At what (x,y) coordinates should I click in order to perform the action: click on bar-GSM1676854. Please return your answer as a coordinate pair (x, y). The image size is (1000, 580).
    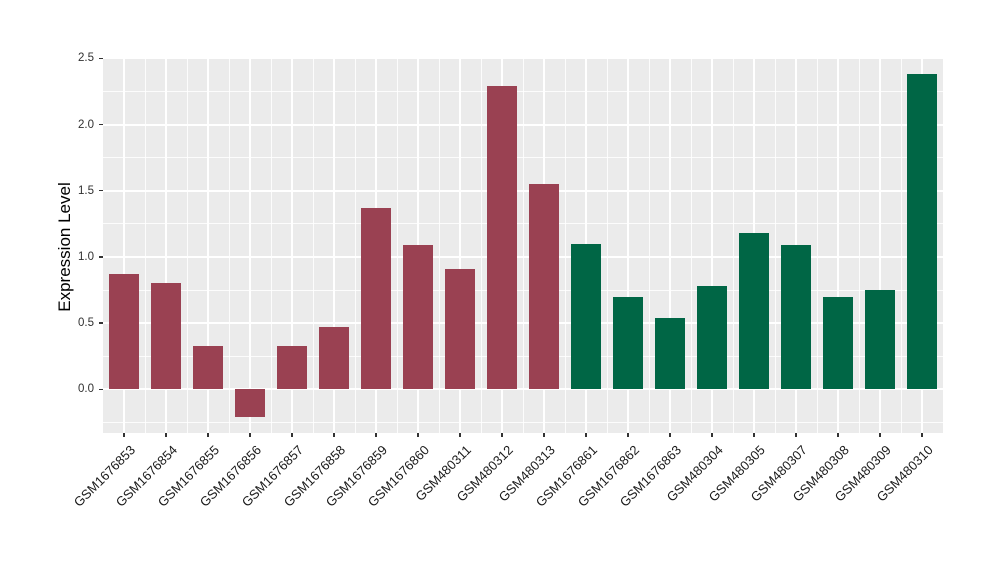
    Looking at the image, I should click on (166, 336).